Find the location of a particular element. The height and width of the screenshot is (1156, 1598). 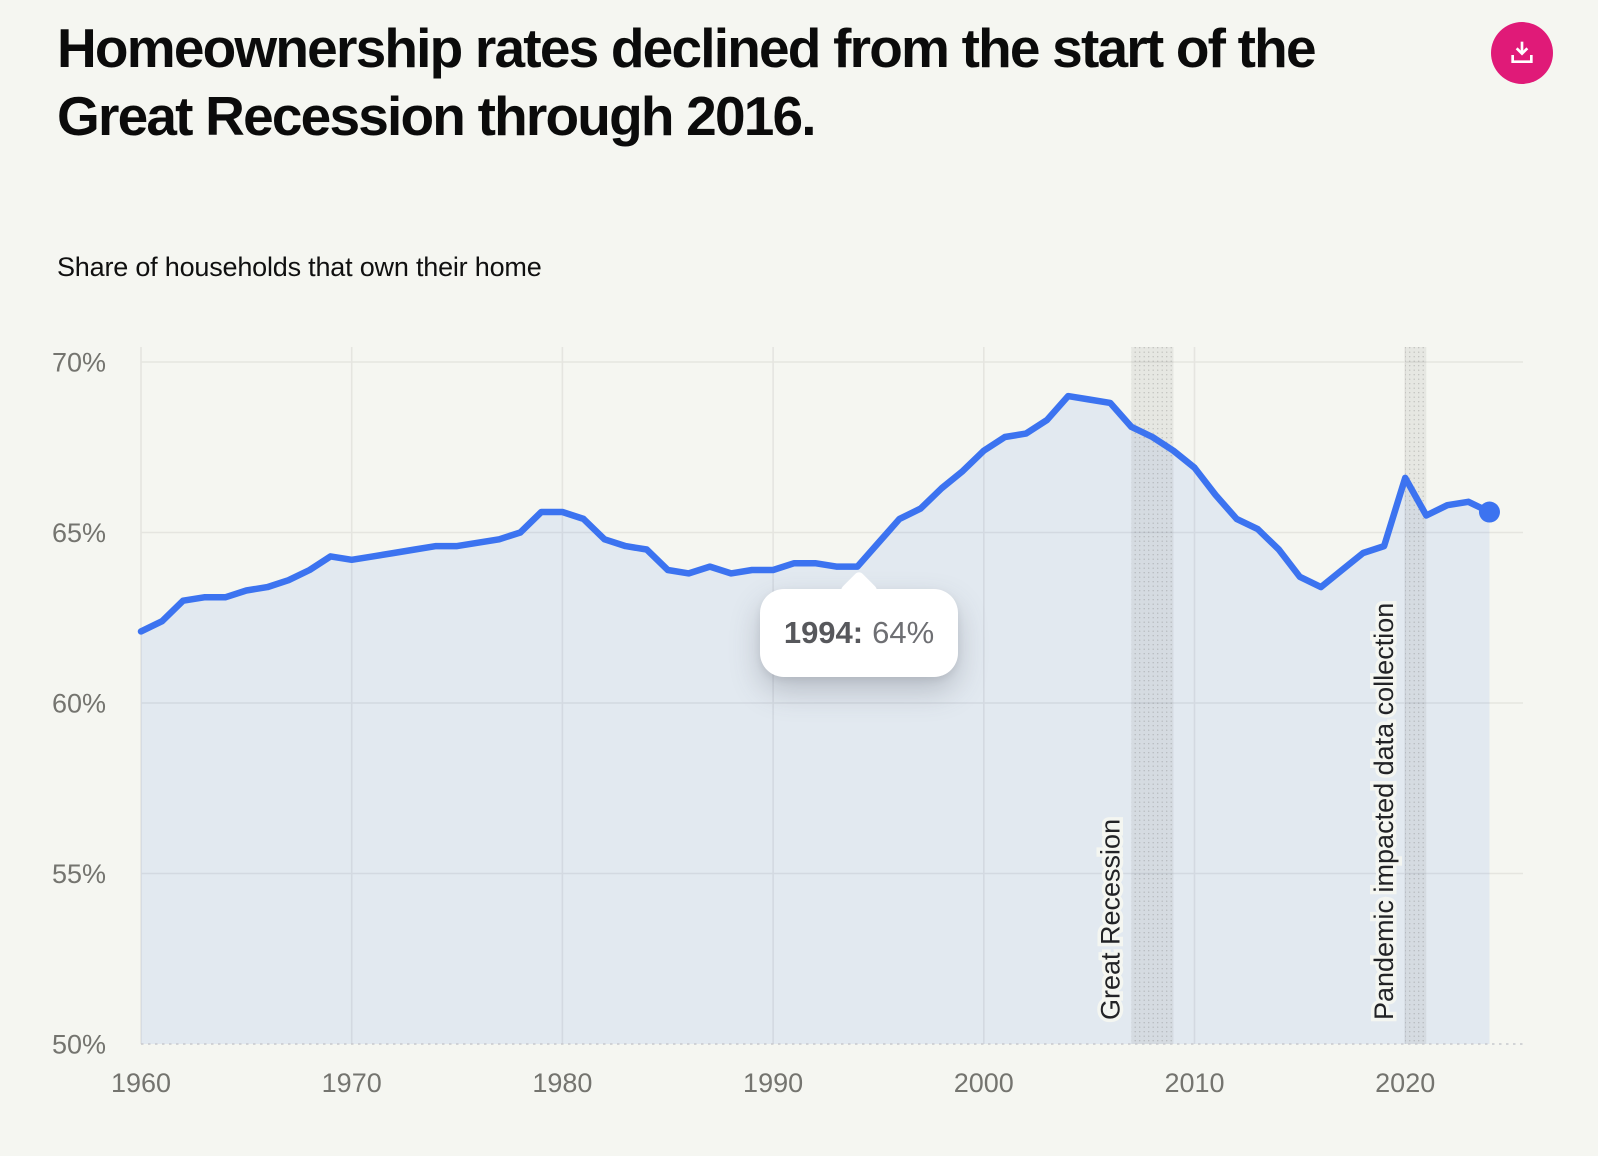

tooltip-value: 64% is located at coordinates (903, 632).